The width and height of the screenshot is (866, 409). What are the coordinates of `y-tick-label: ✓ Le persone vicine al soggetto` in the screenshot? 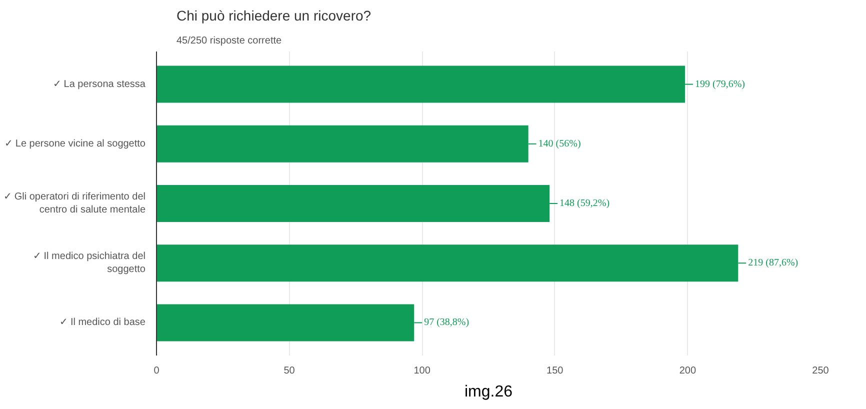 It's located at (75, 144).